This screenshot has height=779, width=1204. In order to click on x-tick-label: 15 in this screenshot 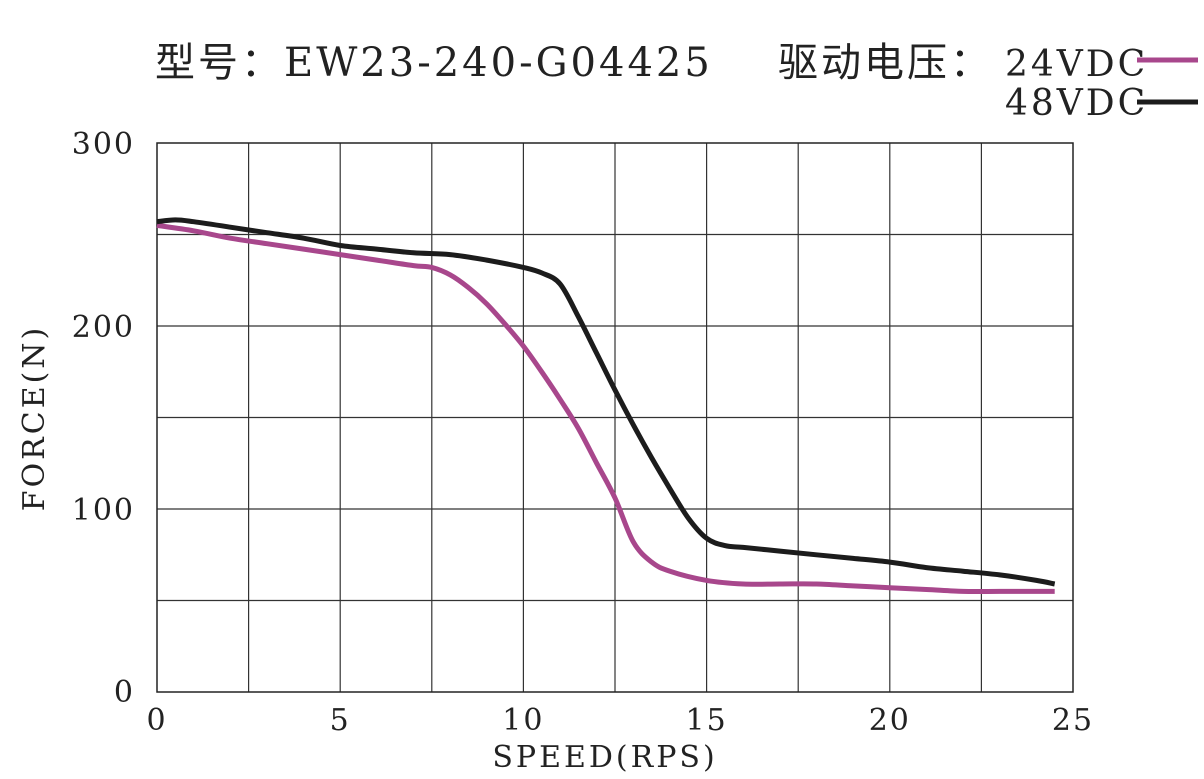, I will do `click(707, 720)`.